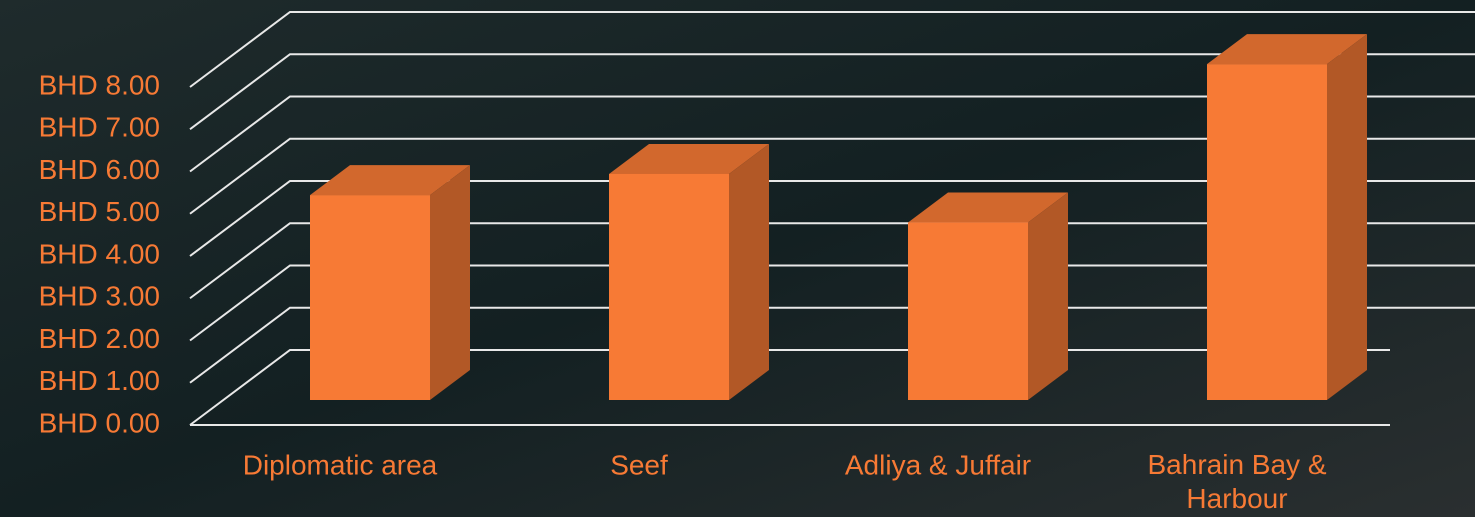 This screenshot has height=517, width=1475. What do you see at coordinates (340, 464) in the screenshot?
I see `x-tick-label: Diplomatic area` at bounding box center [340, 464].